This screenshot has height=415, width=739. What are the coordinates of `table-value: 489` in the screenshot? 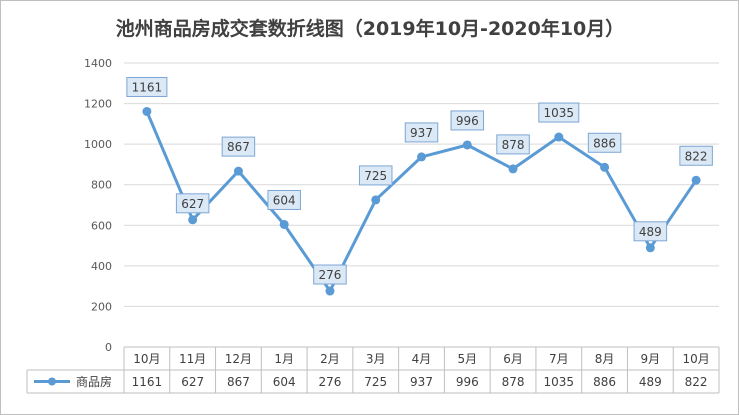 It's located at (650, 382).